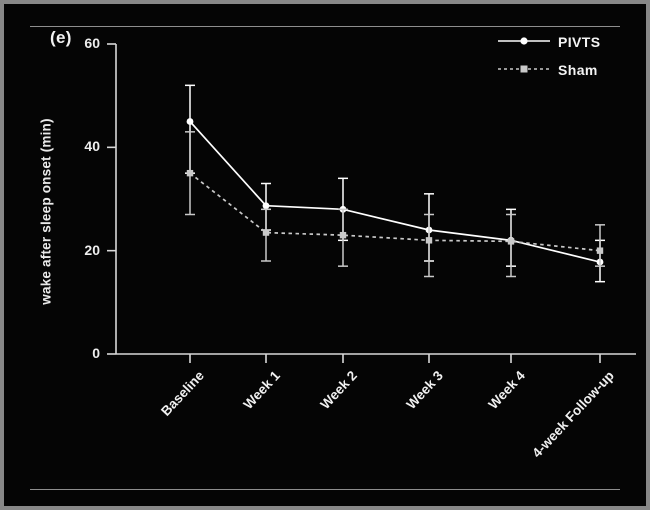 The height and width of the screenshot is (510, 650). Describe the element at coordinates (579, 42) in the screenshot. I see `legend-label-pivts: PIVTS` at that location.